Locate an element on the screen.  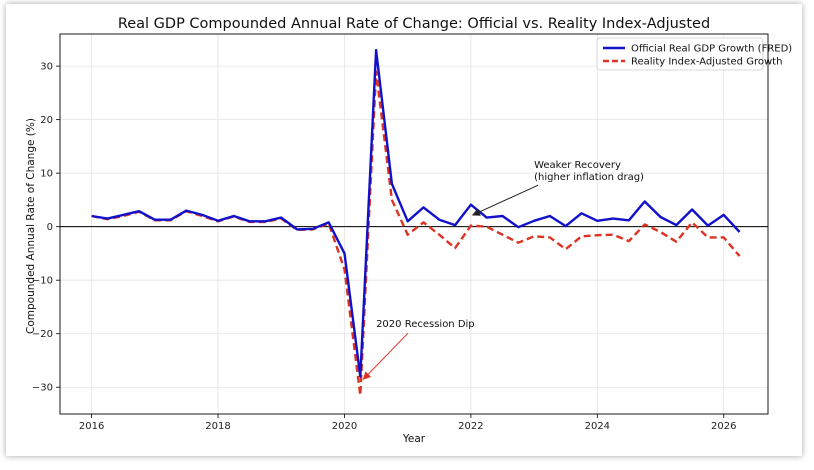
y-tick-label: 0 is located at coordinates (50, 227).